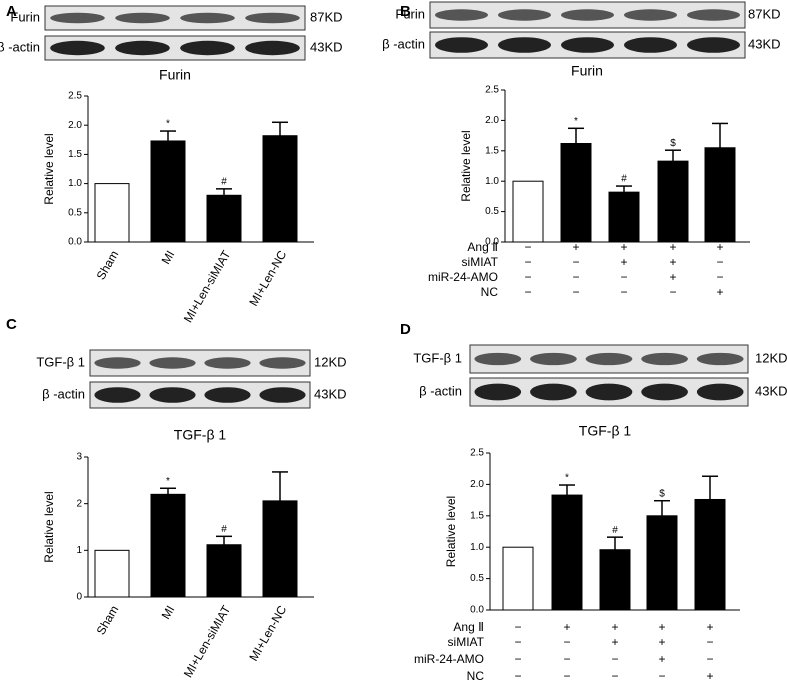 The width and height of the screenshot is (787, 697). What do you see at coordinates (79, 550) in the screenshot?
I see `y-tick-label: 1` at bounding box center [79, 550].